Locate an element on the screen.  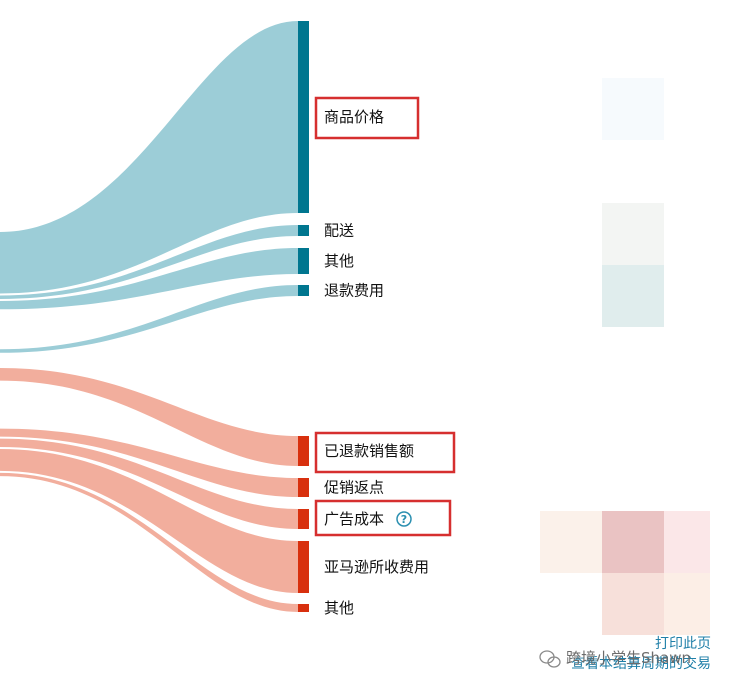
highlight-box-ad-cost is located at coordinates (383, 518).